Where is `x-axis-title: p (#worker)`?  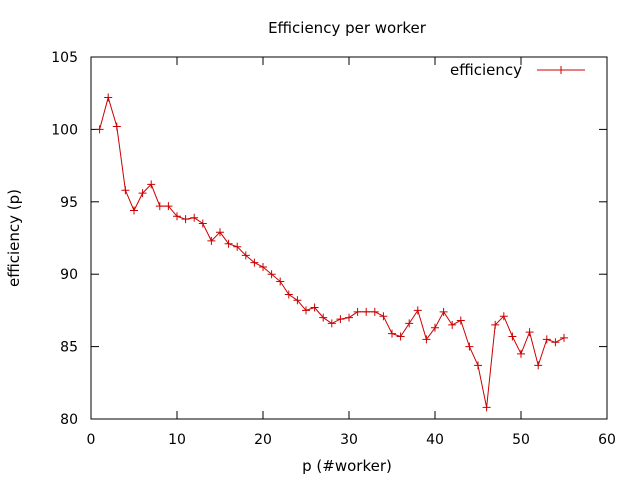
x-axis-title: p (#worker) is located at coordinates (347, 466).